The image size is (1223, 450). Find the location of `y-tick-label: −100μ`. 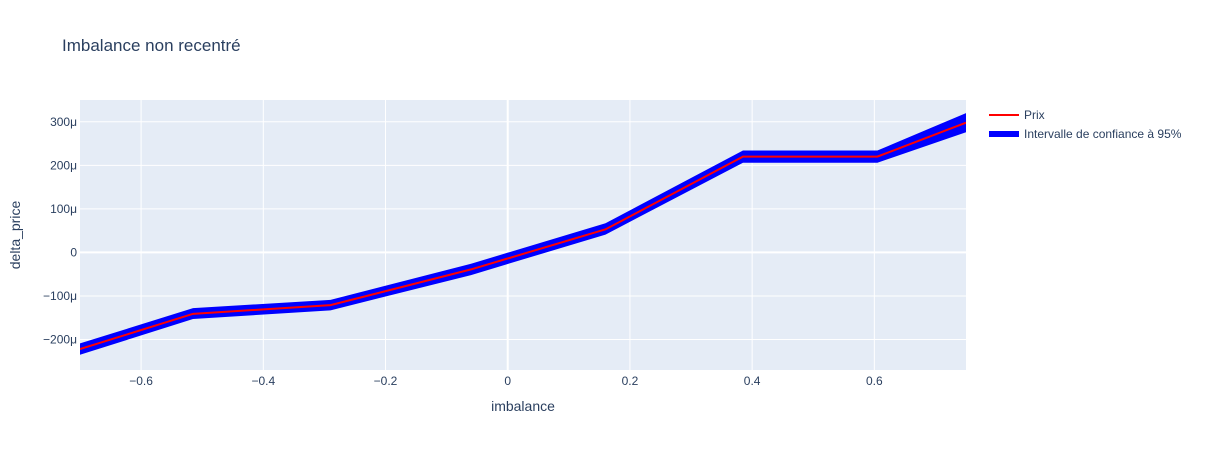

y-tick-label: −100μ is located at coordinates (60, 296).